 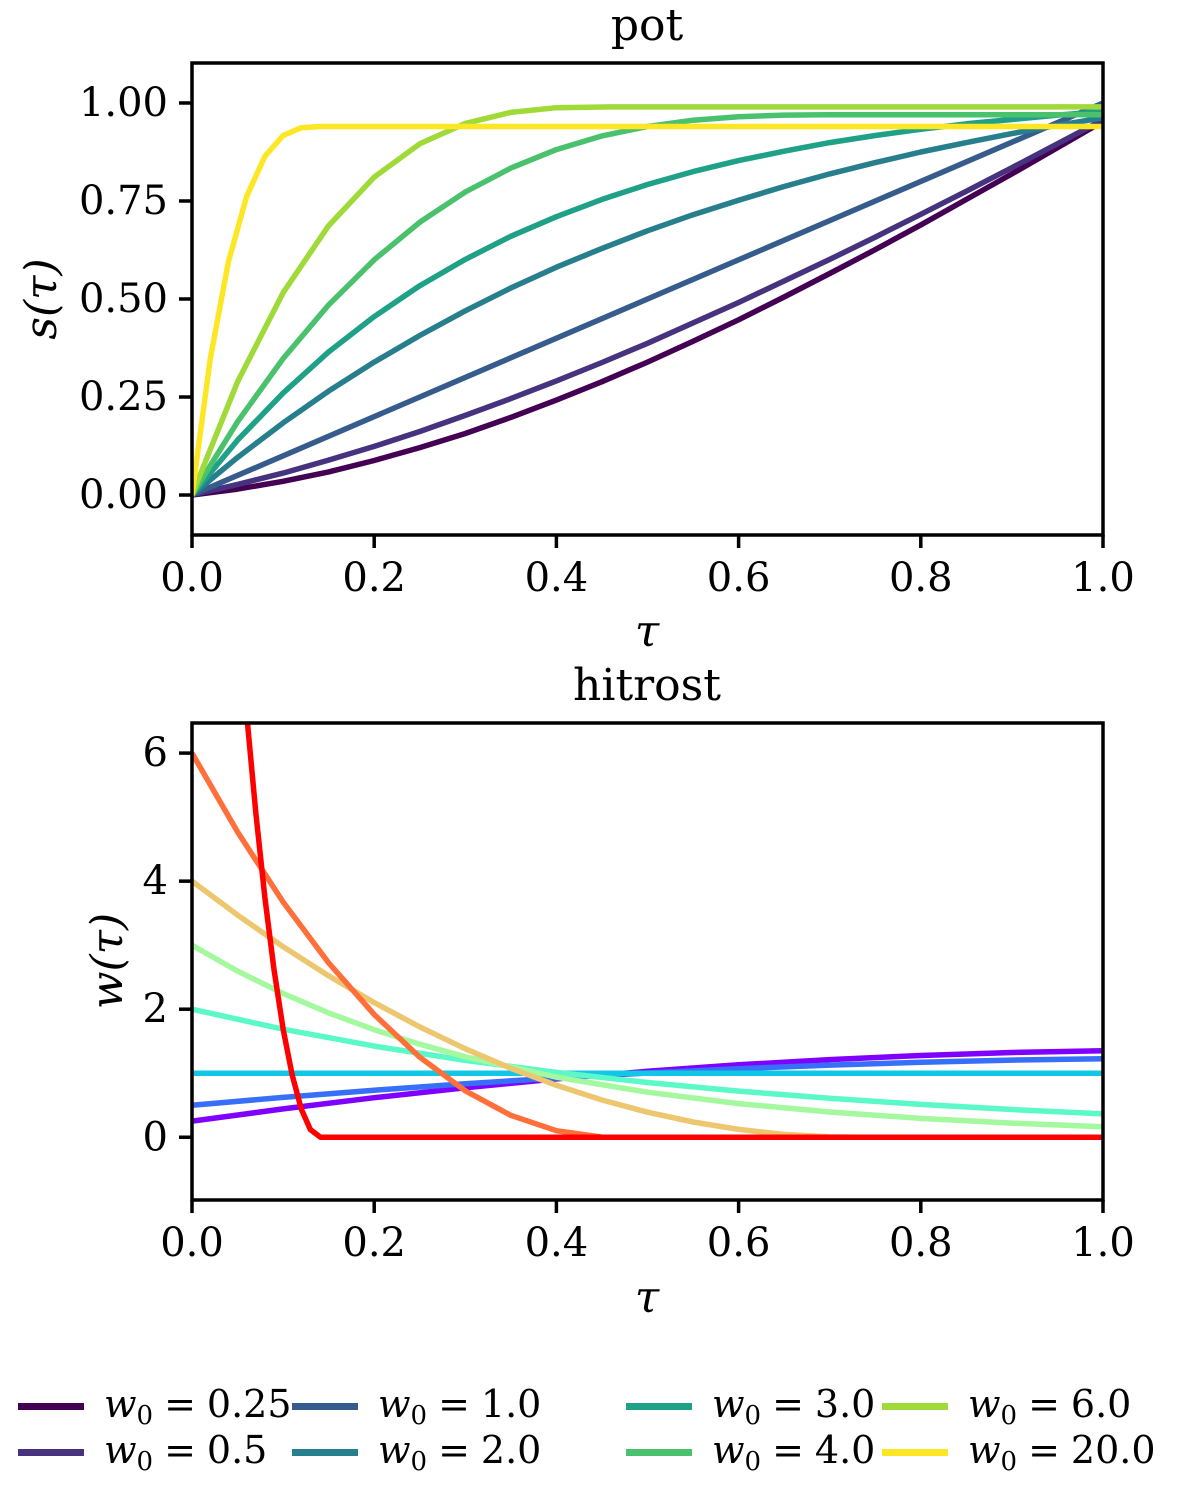 I want to click on y-tick-label: 6, so click(x=155, y=753).